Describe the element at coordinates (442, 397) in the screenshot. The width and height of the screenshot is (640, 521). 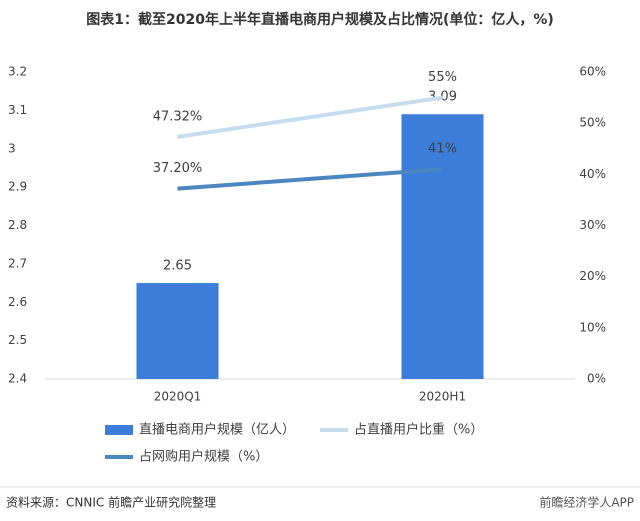
I see `x-tick-label: 2020H1` at that location.